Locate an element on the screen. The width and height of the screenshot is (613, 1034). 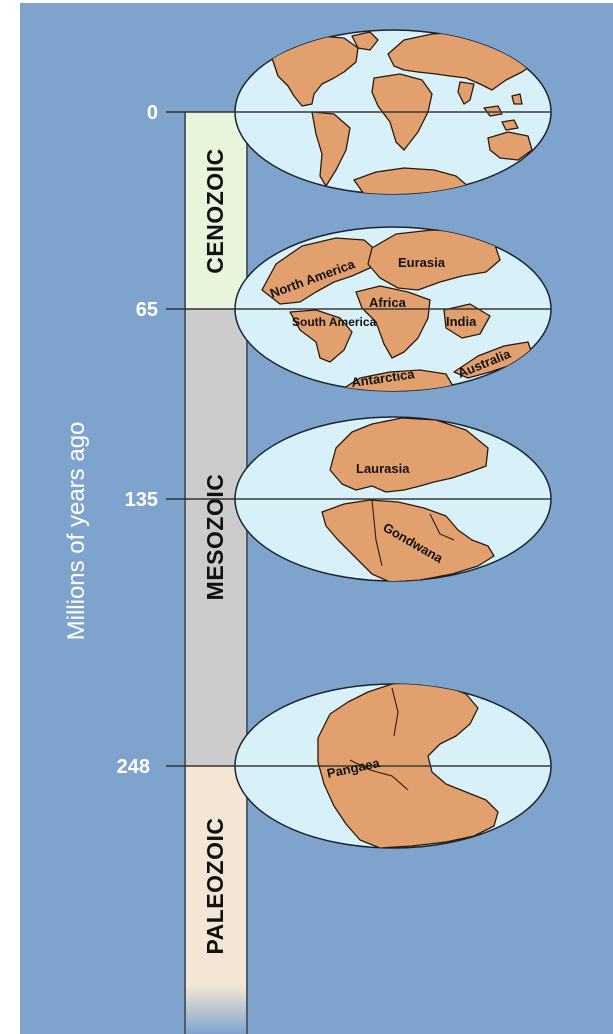
tick-135: 135 is located at coordinates (182, 500).